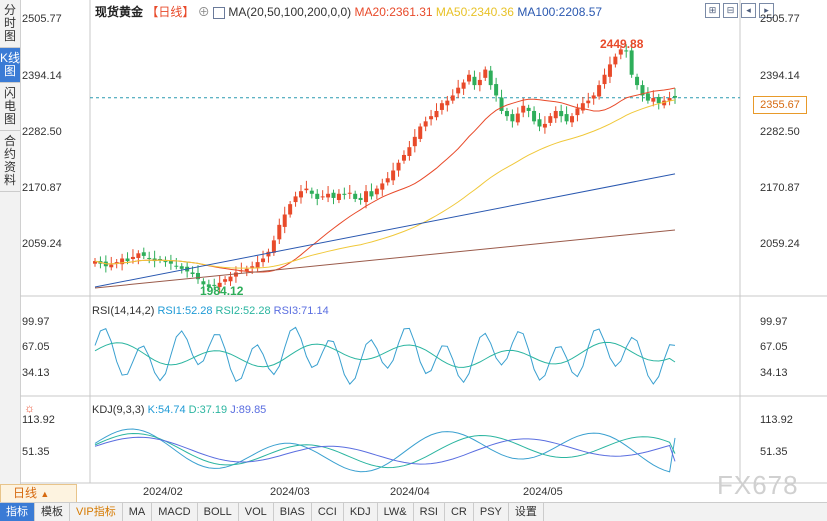  I want to click on tab-ma: MA, so click(138, 512).